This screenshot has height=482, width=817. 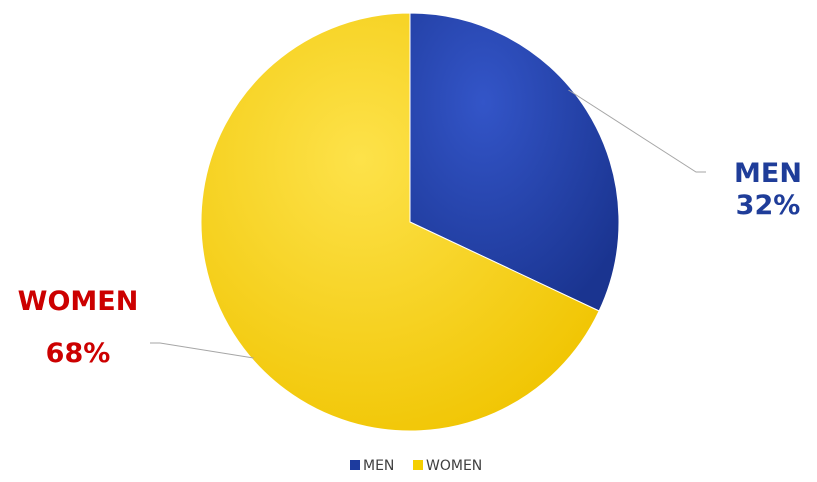 I want to click on slice-label-men-name: MEN, so click(x=768, y=173).